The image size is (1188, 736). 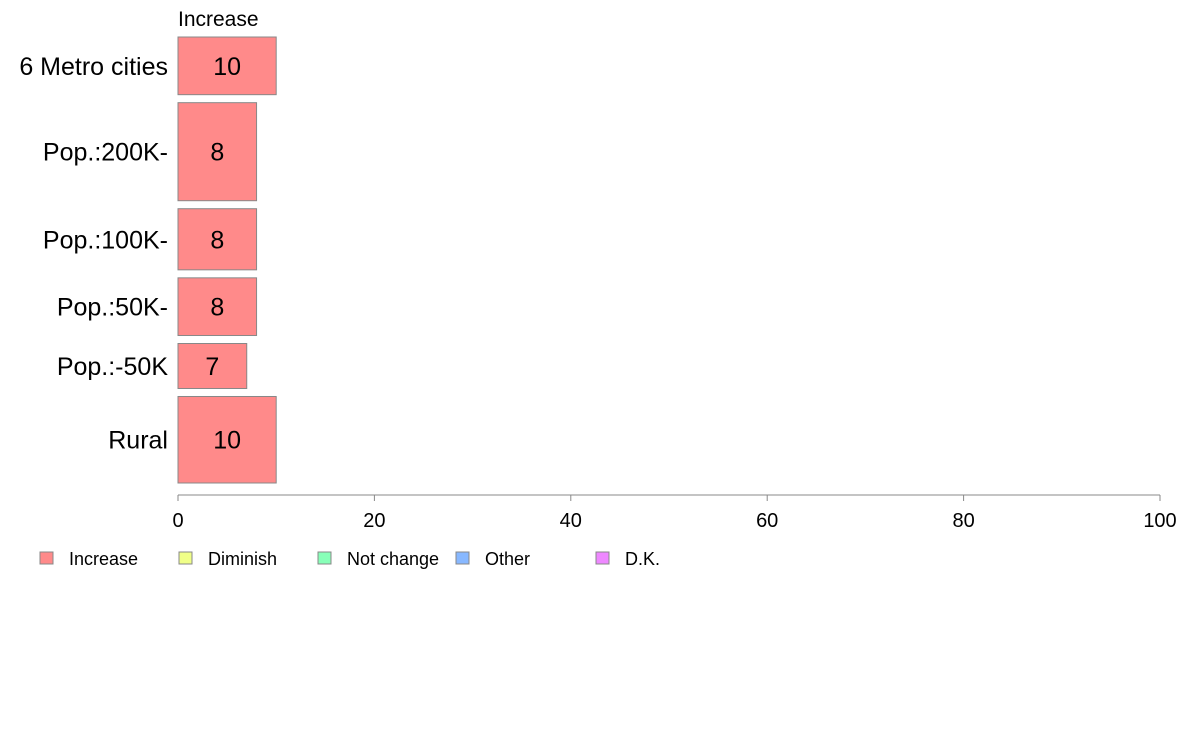 What do you see at coordinates (112, 308) in the screenshot?
I see `category-label: Pop.:50K-` at bounding box center [112, 308].